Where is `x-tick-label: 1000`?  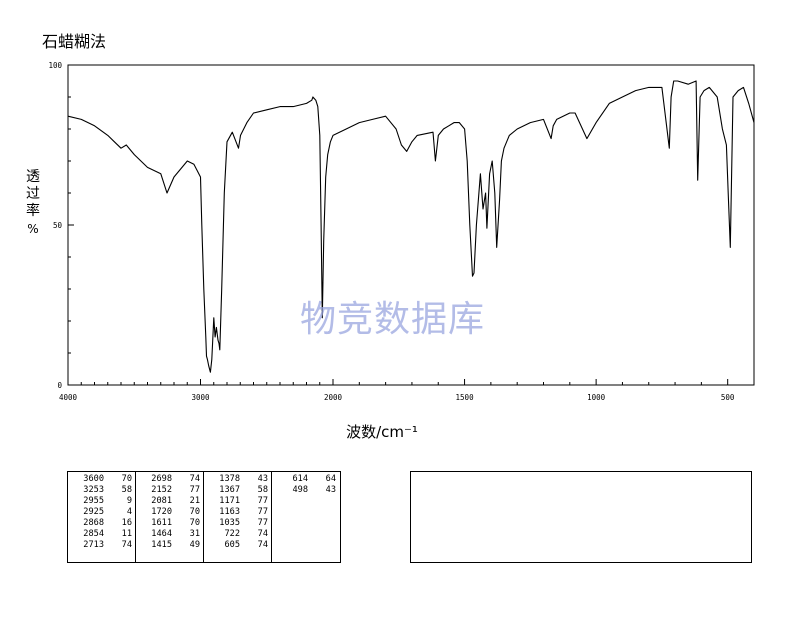 x-tick-label: 1000 is located at coordinates (596, 397).